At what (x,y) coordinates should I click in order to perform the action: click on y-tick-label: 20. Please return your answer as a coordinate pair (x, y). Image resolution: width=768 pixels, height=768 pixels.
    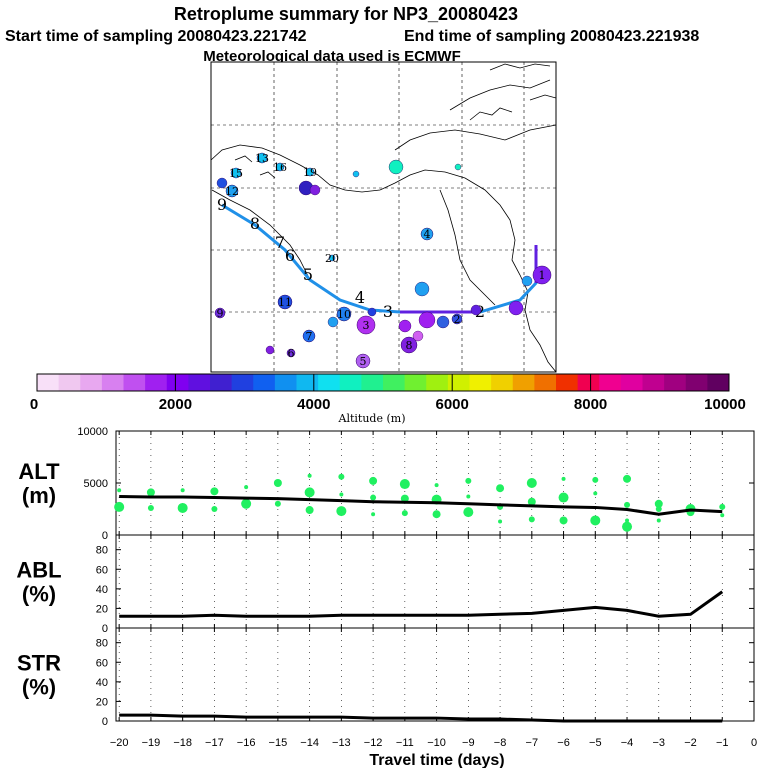
    Looking at the image, I should click on (102, 609).